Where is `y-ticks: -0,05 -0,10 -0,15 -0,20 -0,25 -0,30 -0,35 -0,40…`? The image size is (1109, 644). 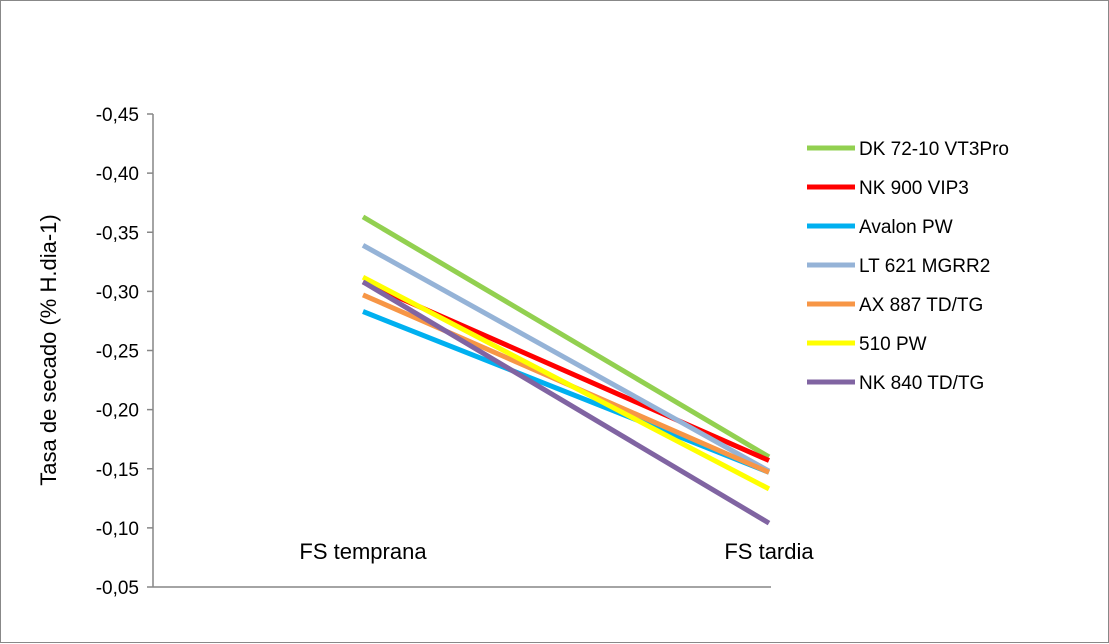 y-ticks: -0,05 -0,10 -0,15 -0,20 -0,25 -0,30 -0,35 -0,40… is located at coordinates (124, 352).